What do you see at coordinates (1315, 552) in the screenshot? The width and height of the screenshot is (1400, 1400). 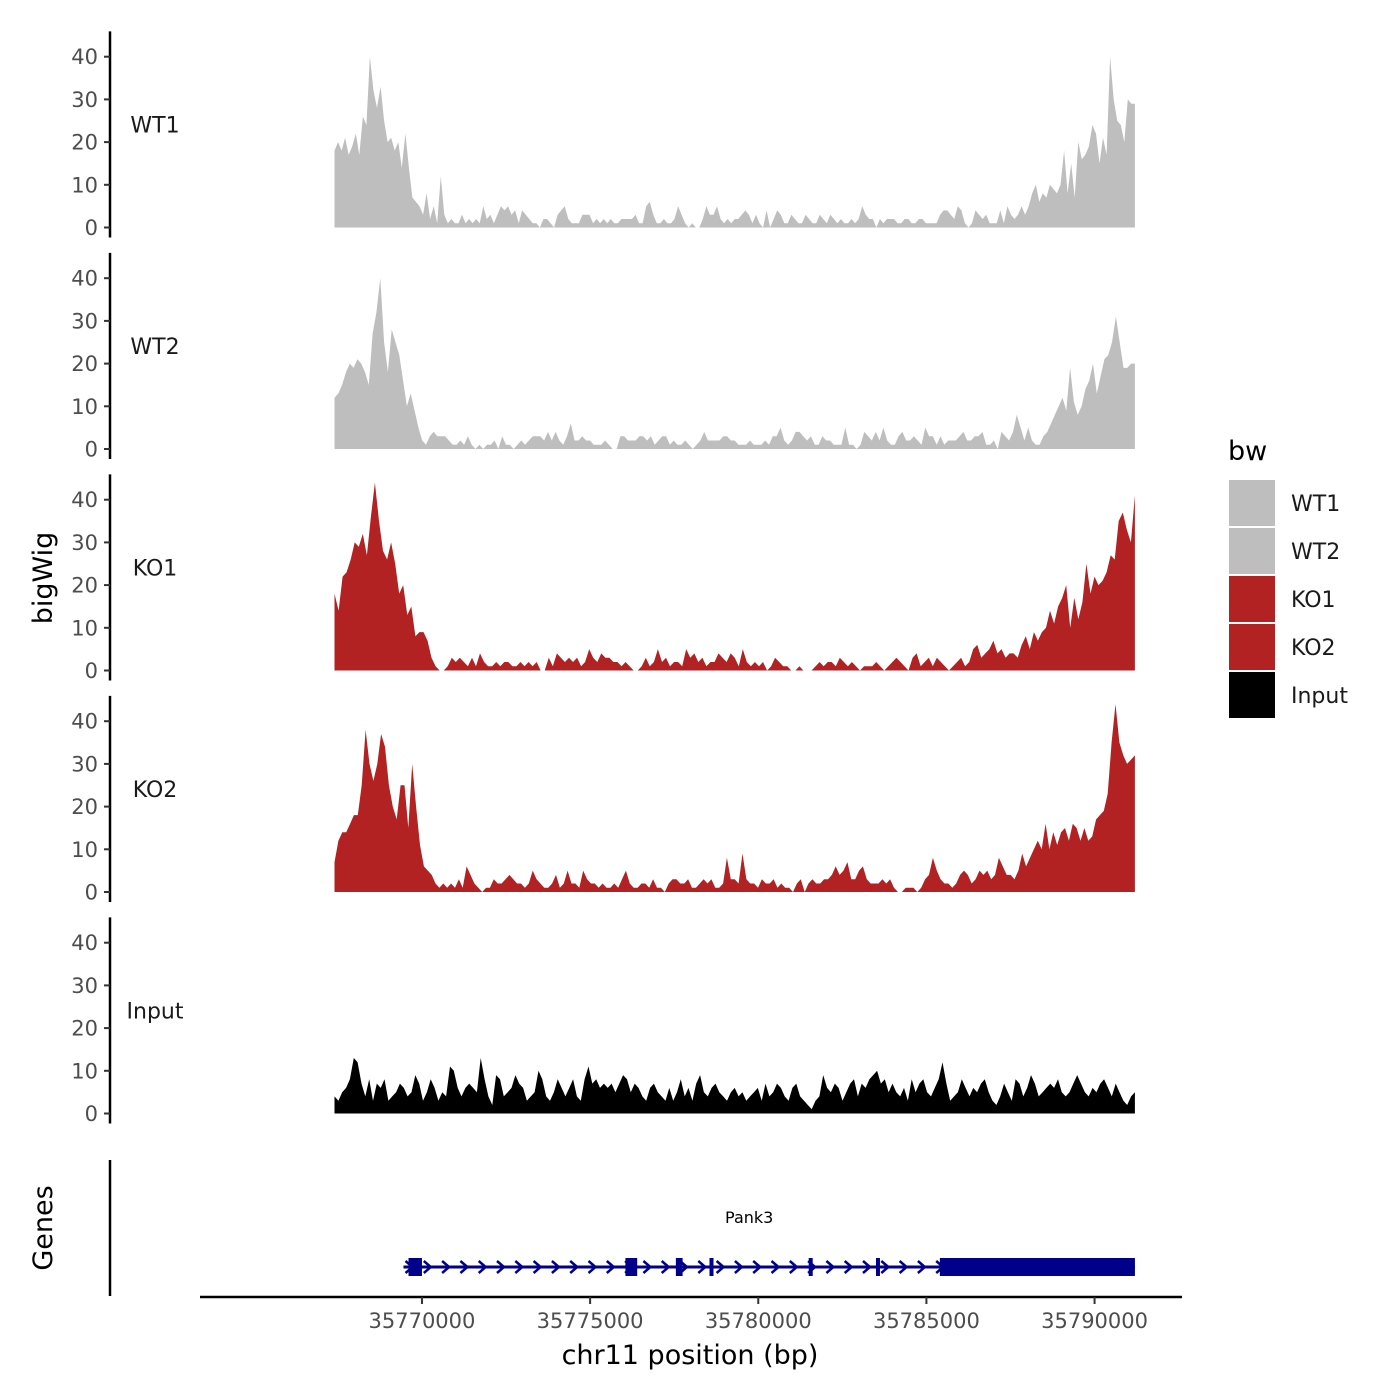 I see `legend-label-wt2: WT2` at bounding box center [1315, 552].